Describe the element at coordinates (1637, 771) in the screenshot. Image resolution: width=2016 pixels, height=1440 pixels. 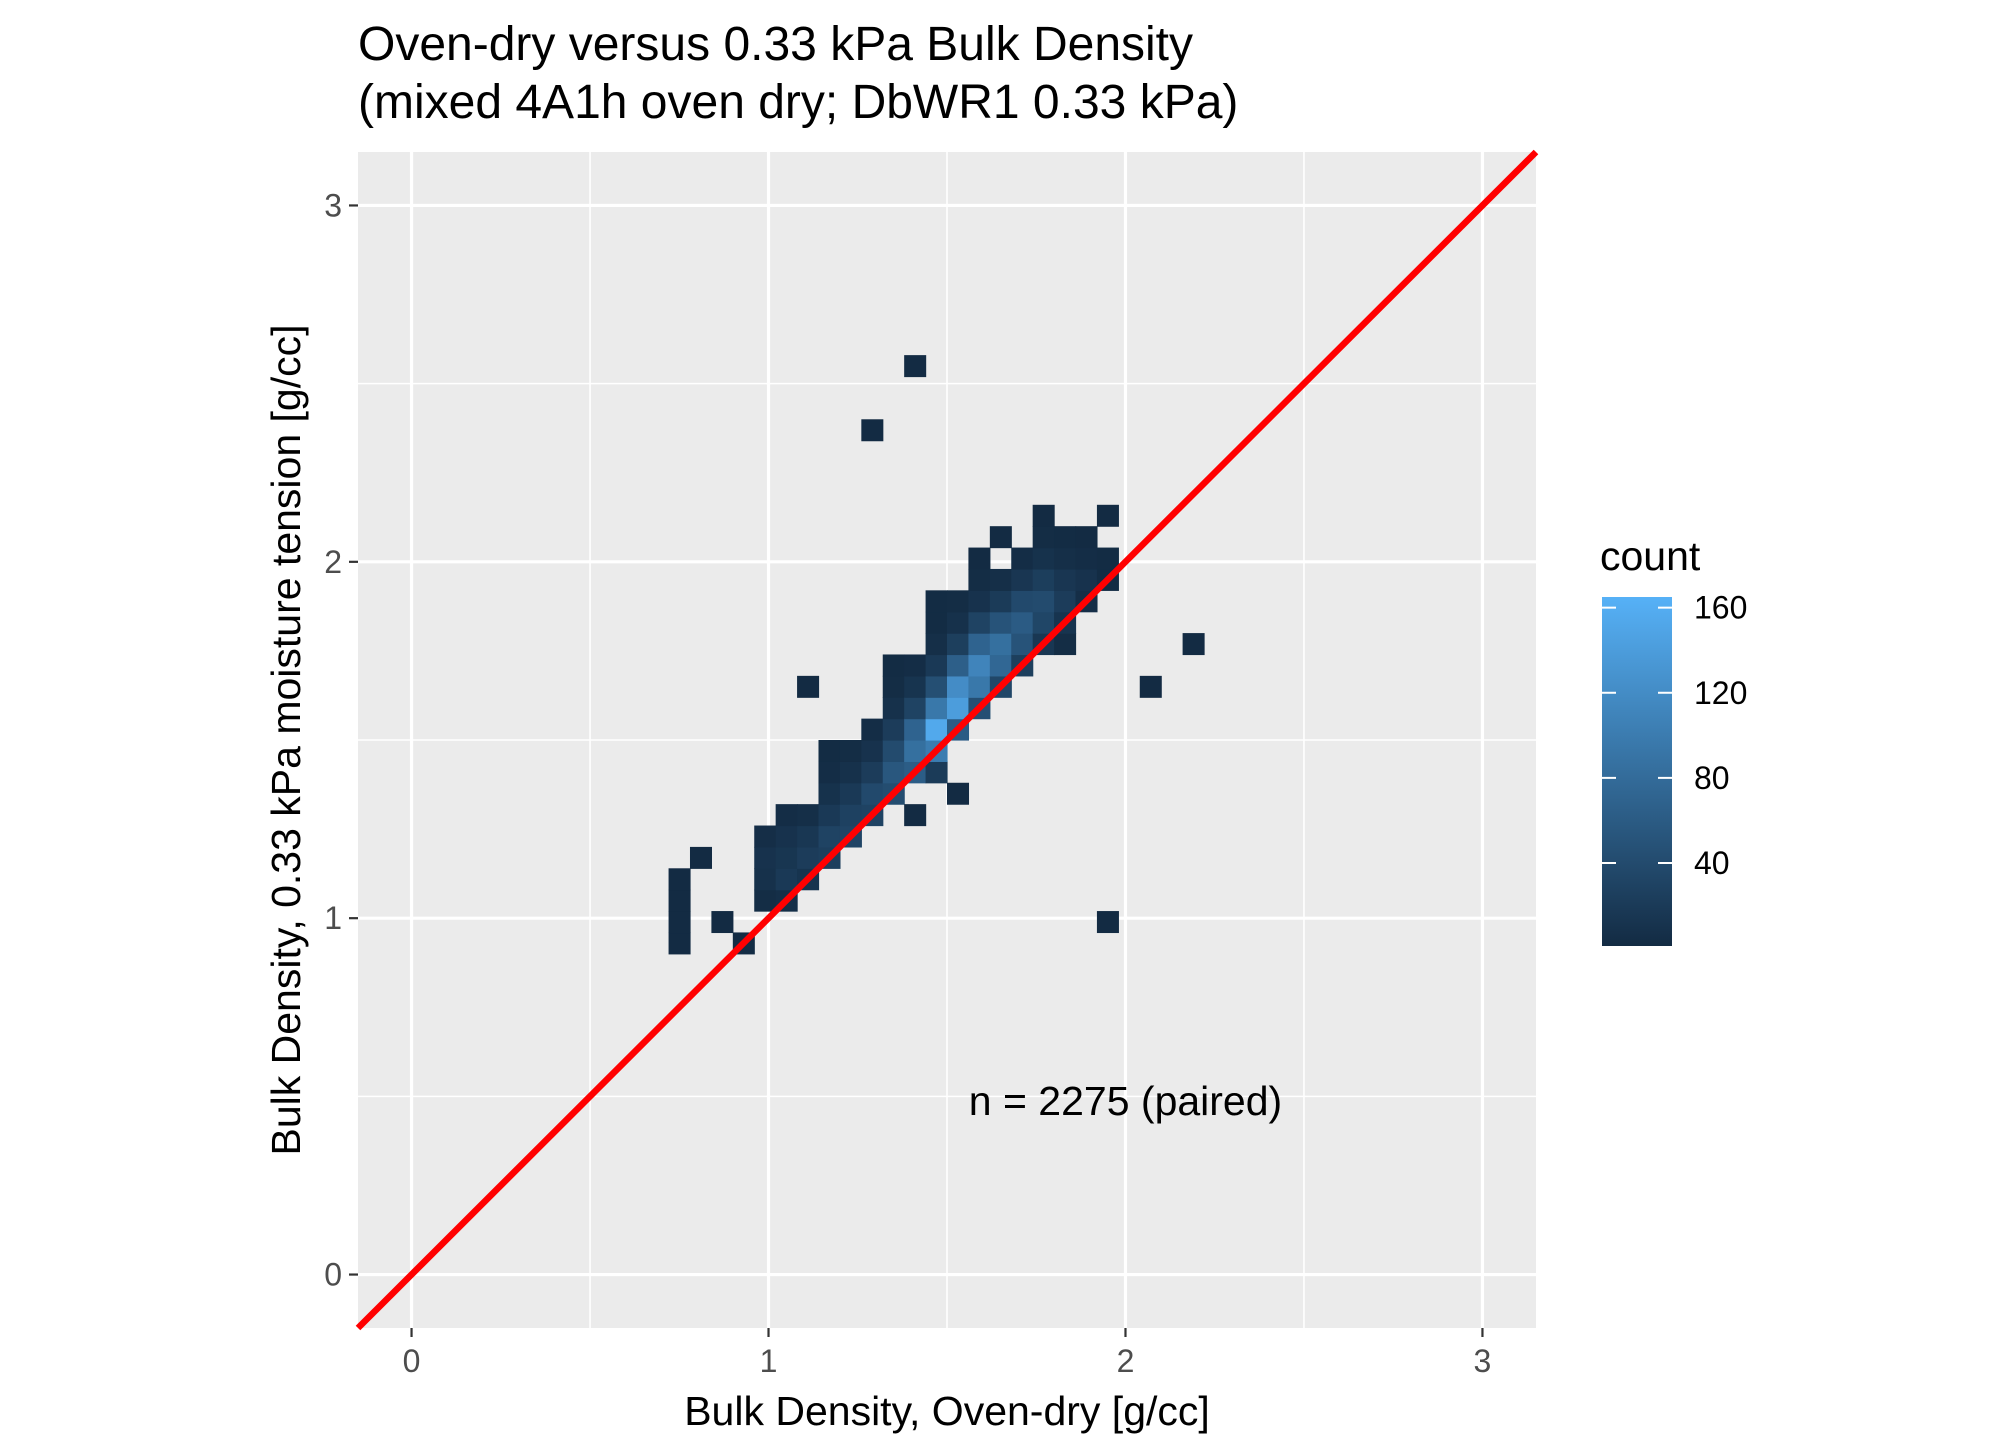
I see `legend-colorbar` at that location.